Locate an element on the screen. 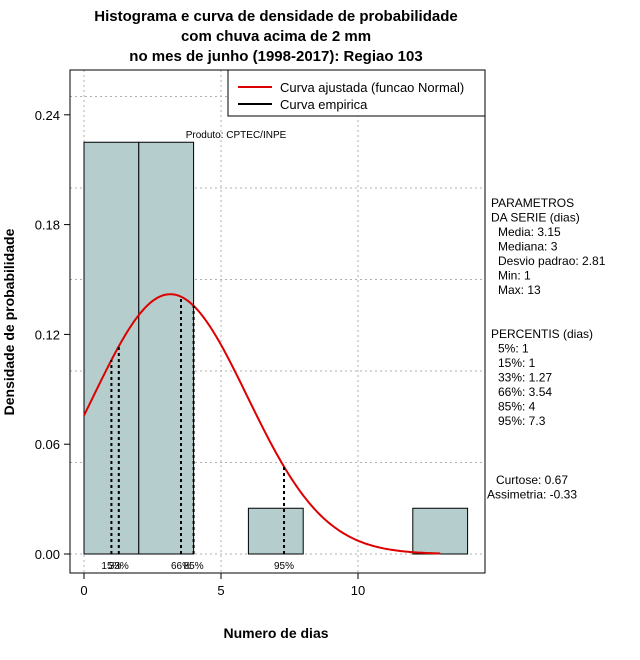  params-heading: PARAMETROS is located at coordinates (532, 203).